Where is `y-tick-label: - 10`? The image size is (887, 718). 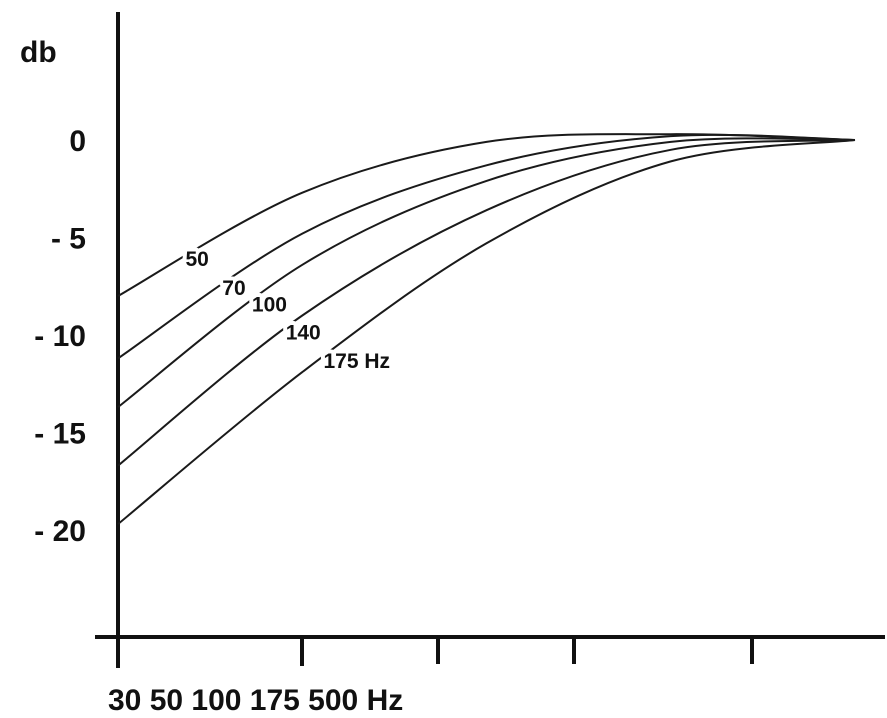
y-tick-label: - 10 is located at coordinates (60, 336).